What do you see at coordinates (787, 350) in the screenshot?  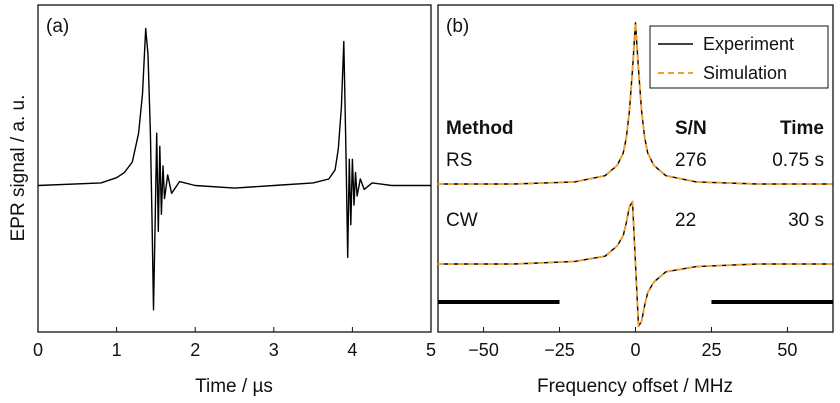 I see `panel-b-x-tick-label: 50` at bounding box center [787, 350].